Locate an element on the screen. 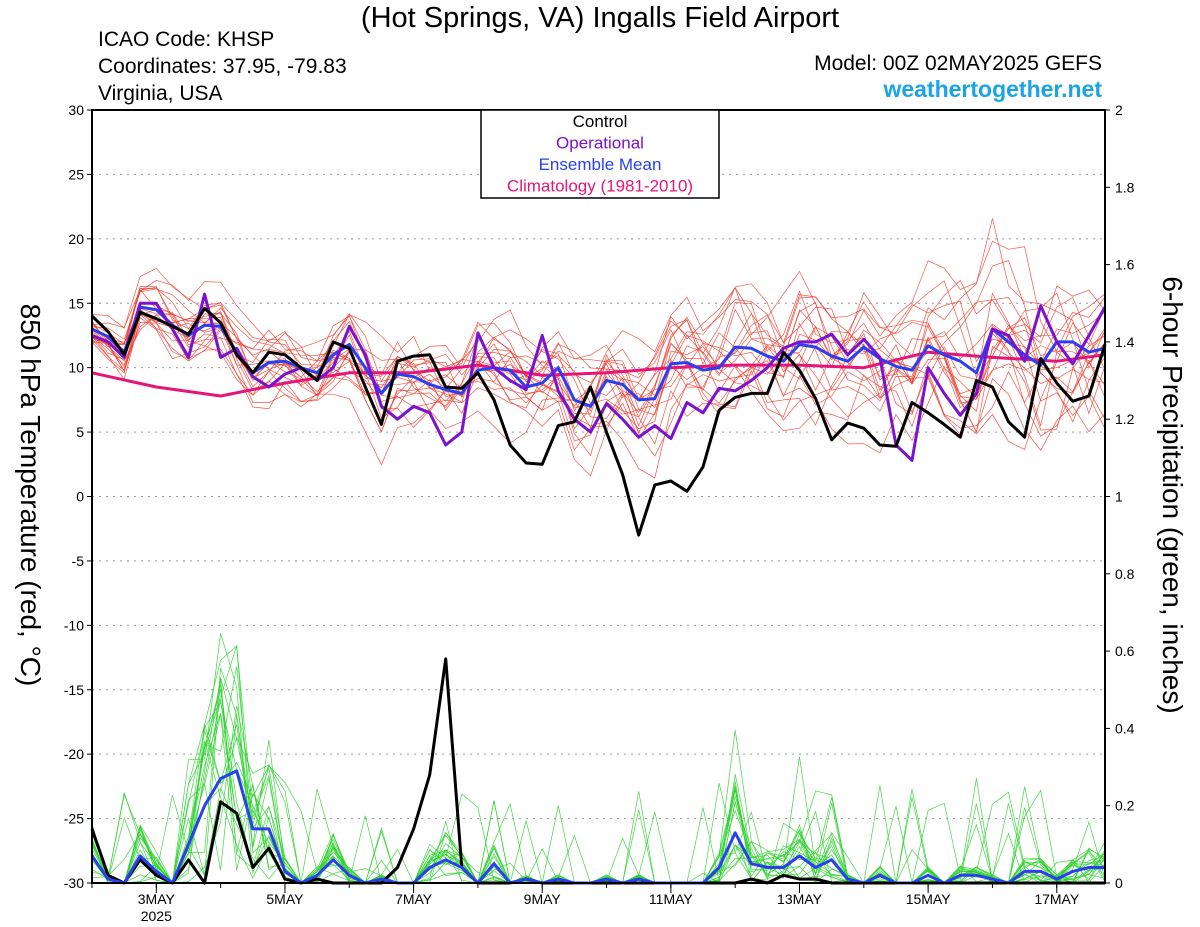 The width and height of the screenshot is (1200, 927). y-left-tick-label: 15 is located at coordinates (76, 303).